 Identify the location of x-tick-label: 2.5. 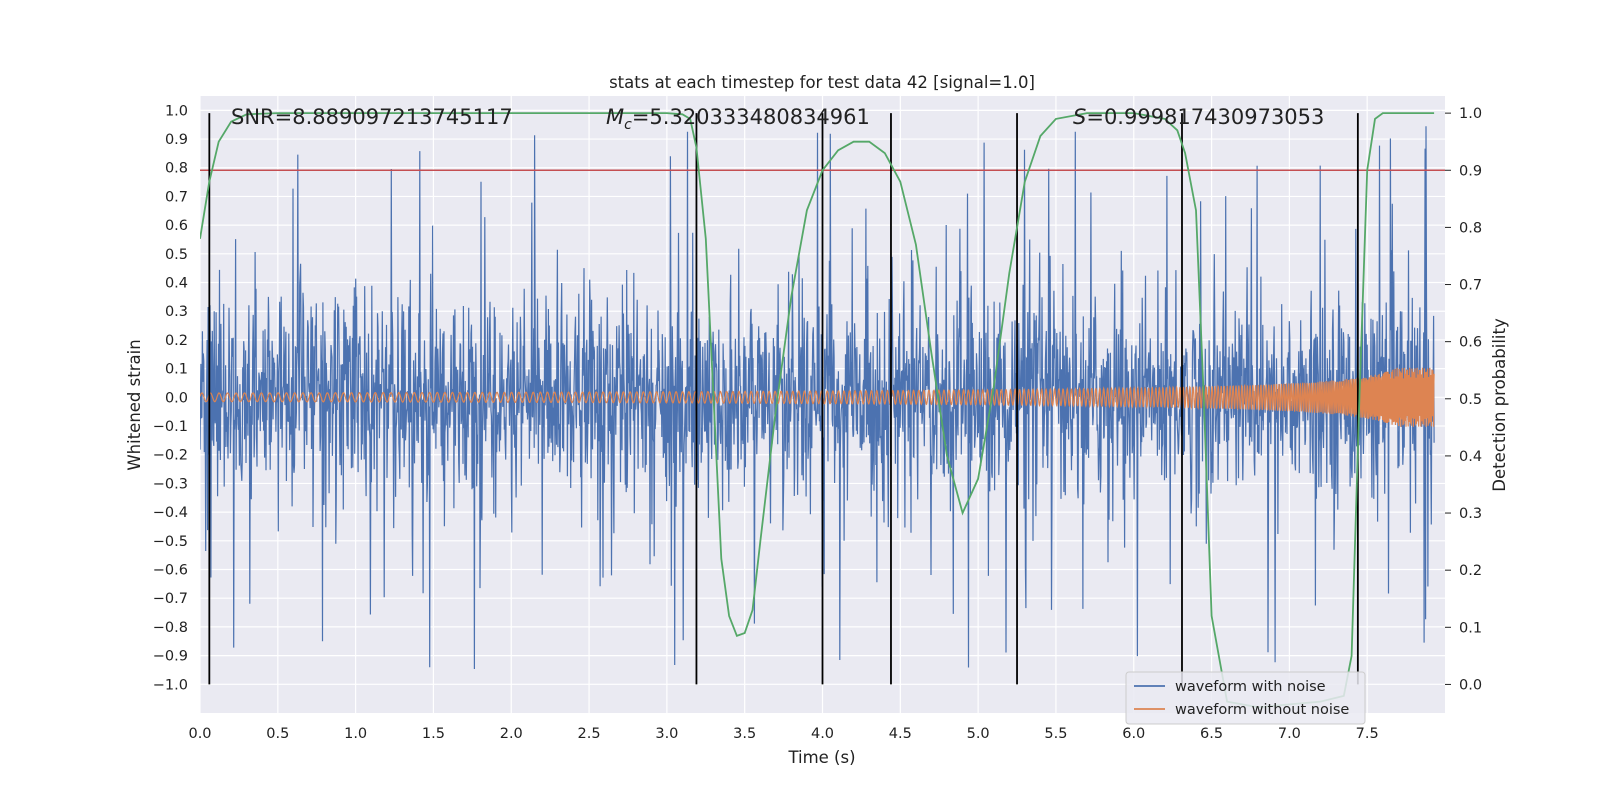
(589, 734).